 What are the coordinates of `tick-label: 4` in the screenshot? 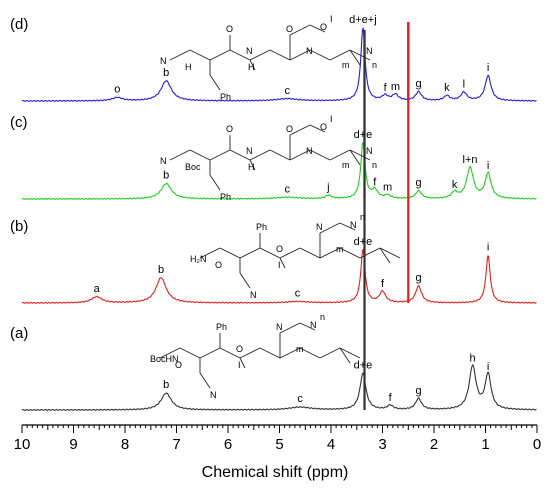 It's located at (331, 444).